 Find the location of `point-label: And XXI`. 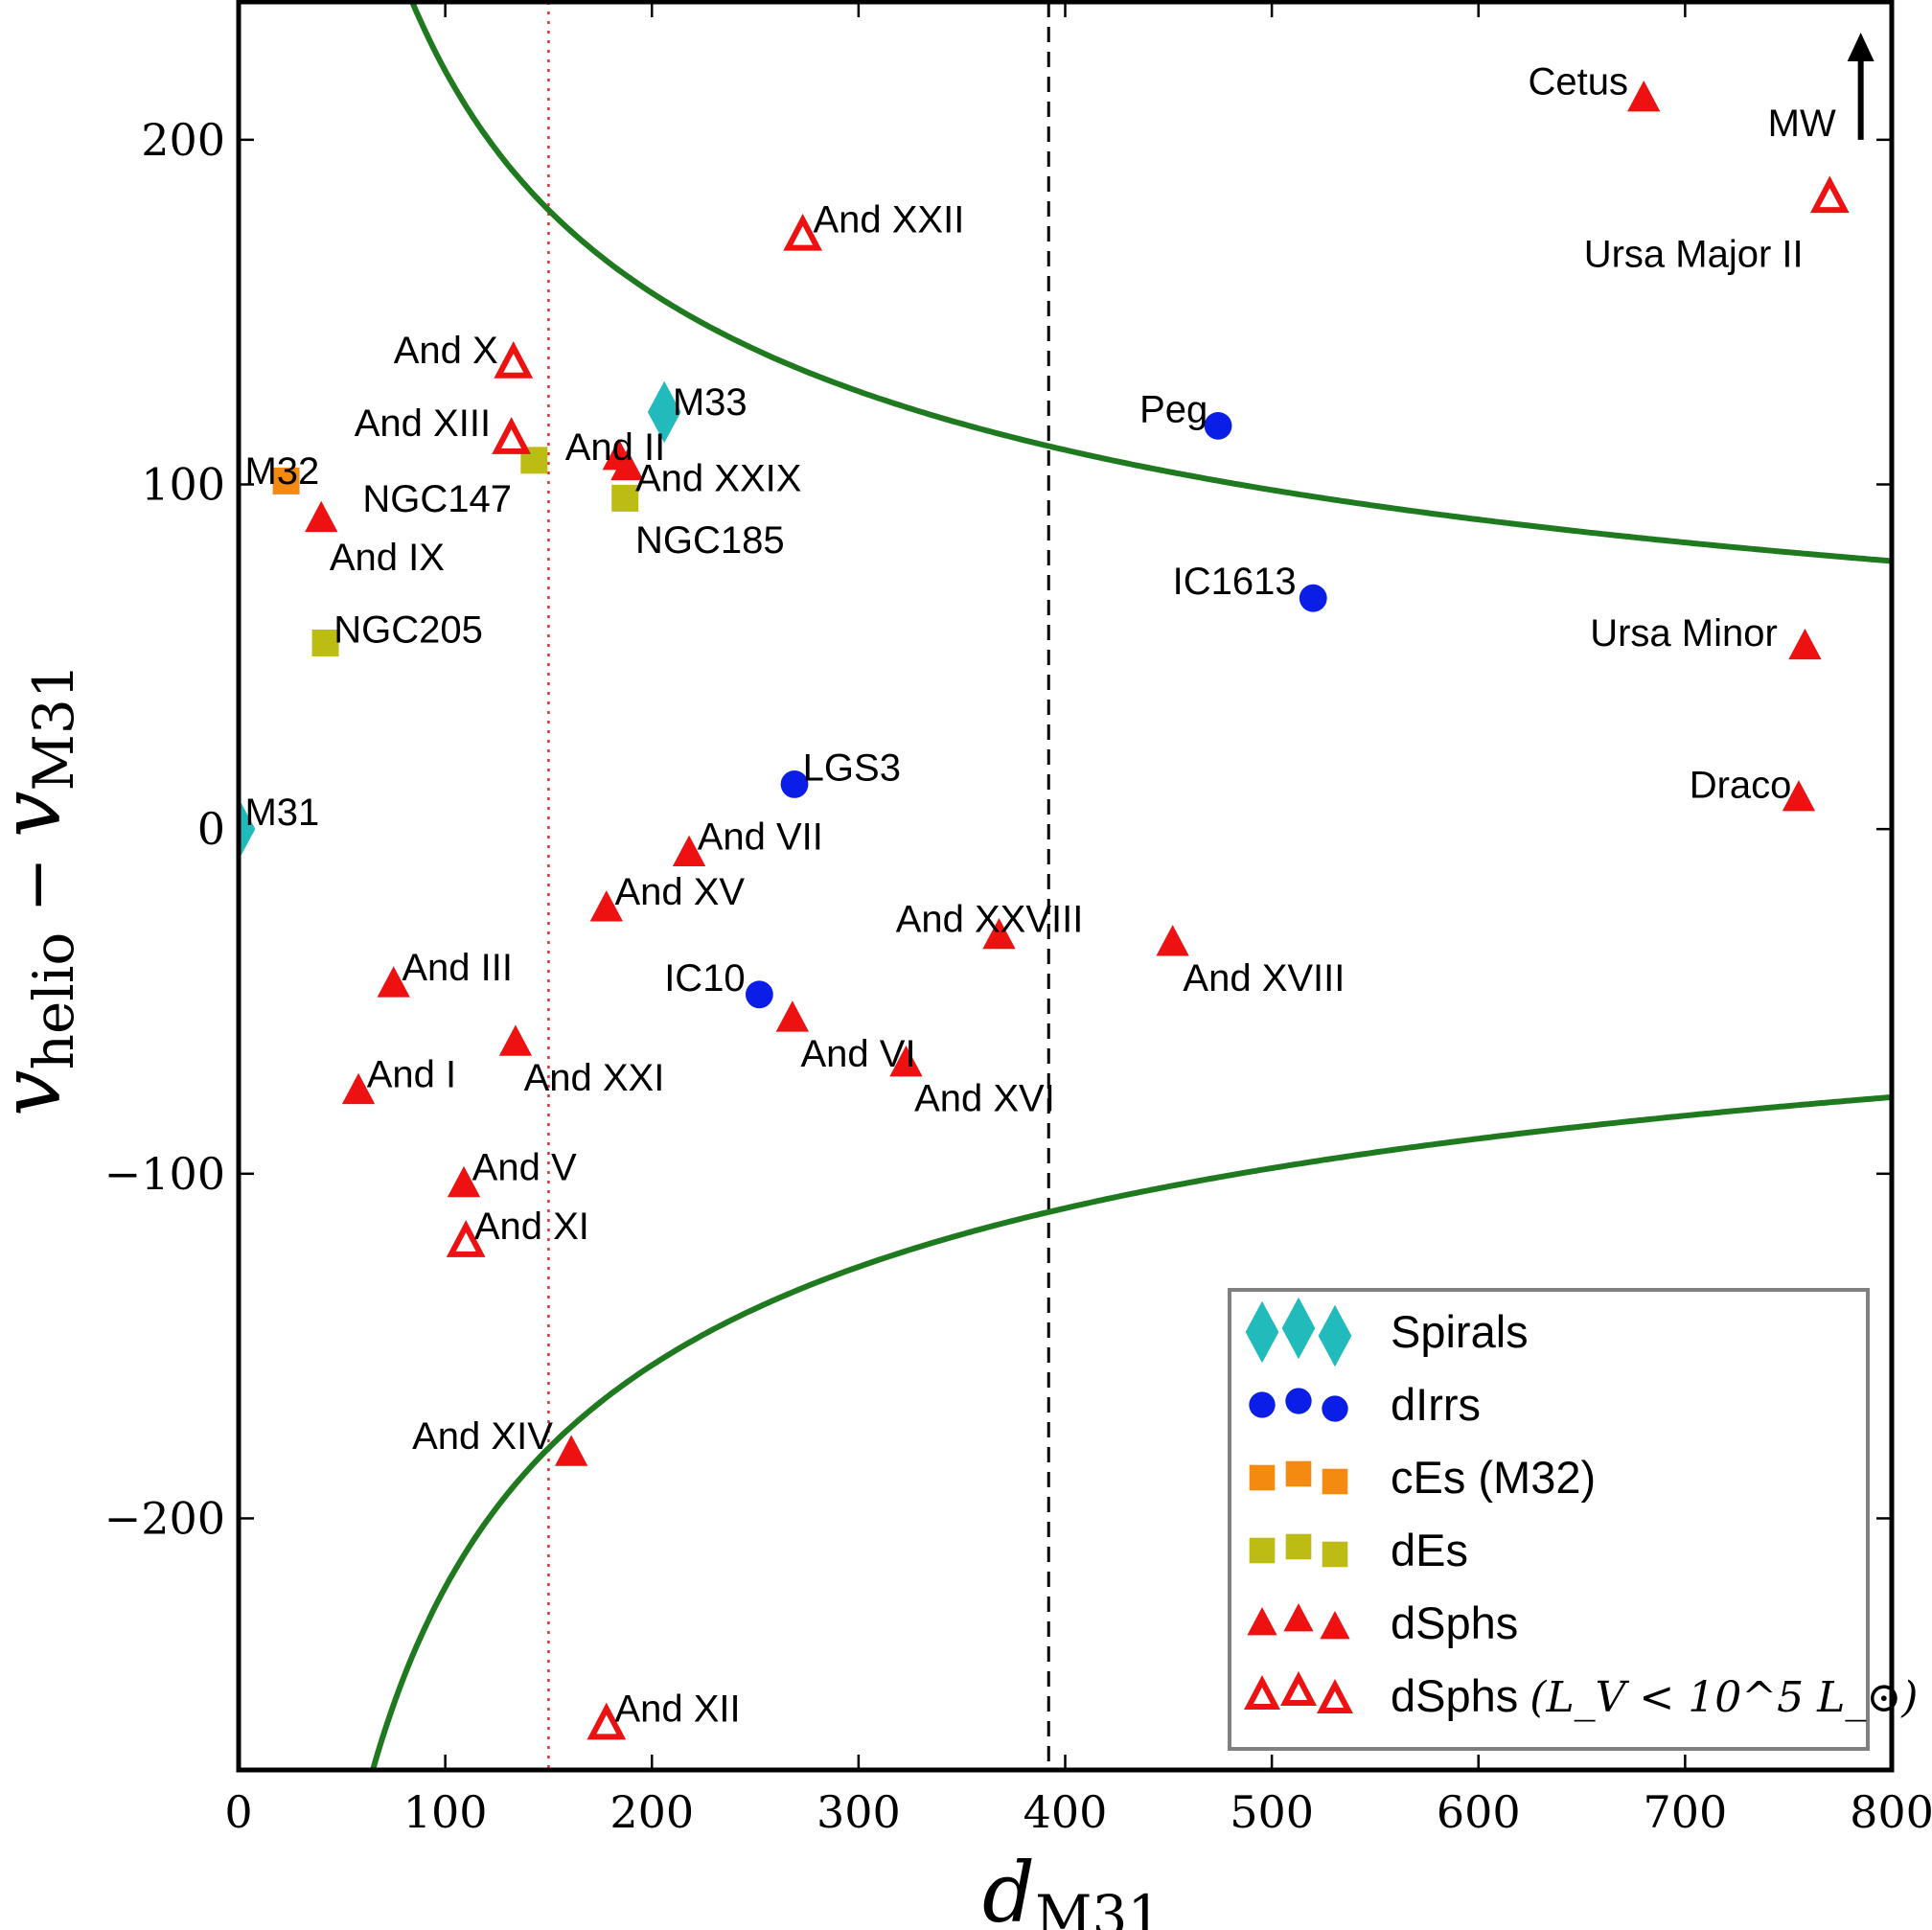

point-label: And XXI is located at coordinates (594, 1078).